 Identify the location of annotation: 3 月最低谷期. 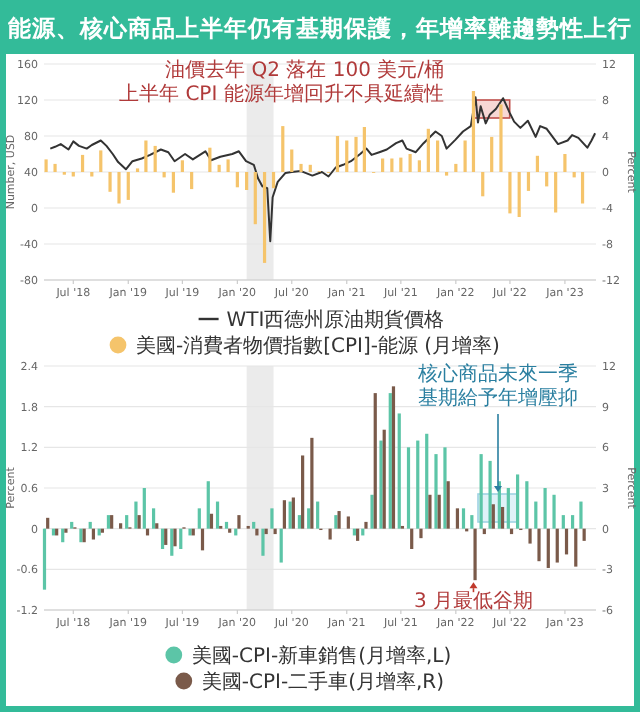
(473, 601).